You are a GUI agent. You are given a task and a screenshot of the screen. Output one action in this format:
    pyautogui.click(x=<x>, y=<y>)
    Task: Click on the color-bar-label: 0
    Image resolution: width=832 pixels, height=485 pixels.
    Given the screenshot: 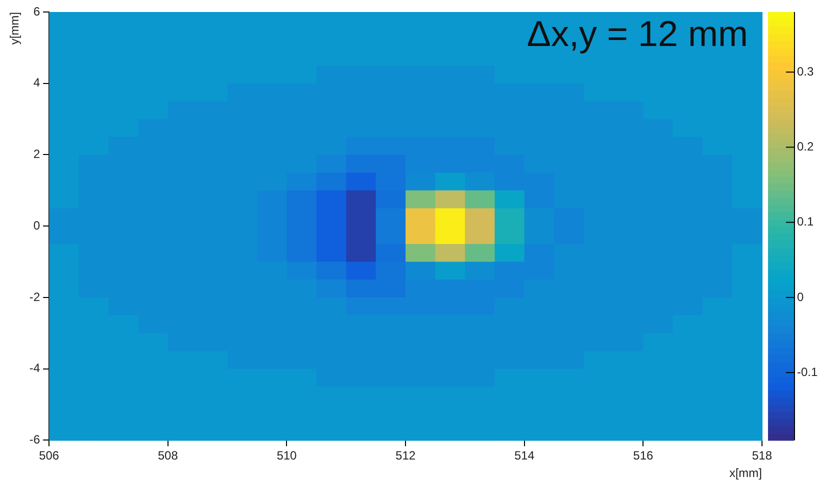 What is the action you would take?
    pyautogui.click(x=800, y=297)
    